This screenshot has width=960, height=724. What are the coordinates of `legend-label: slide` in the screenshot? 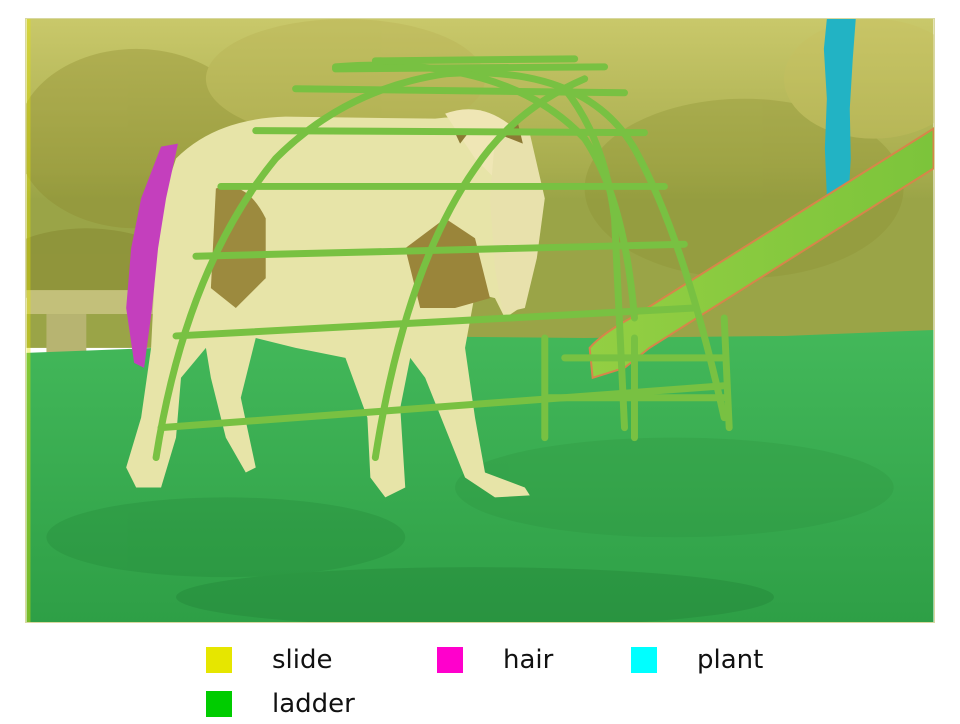 It's located at (302, 660).